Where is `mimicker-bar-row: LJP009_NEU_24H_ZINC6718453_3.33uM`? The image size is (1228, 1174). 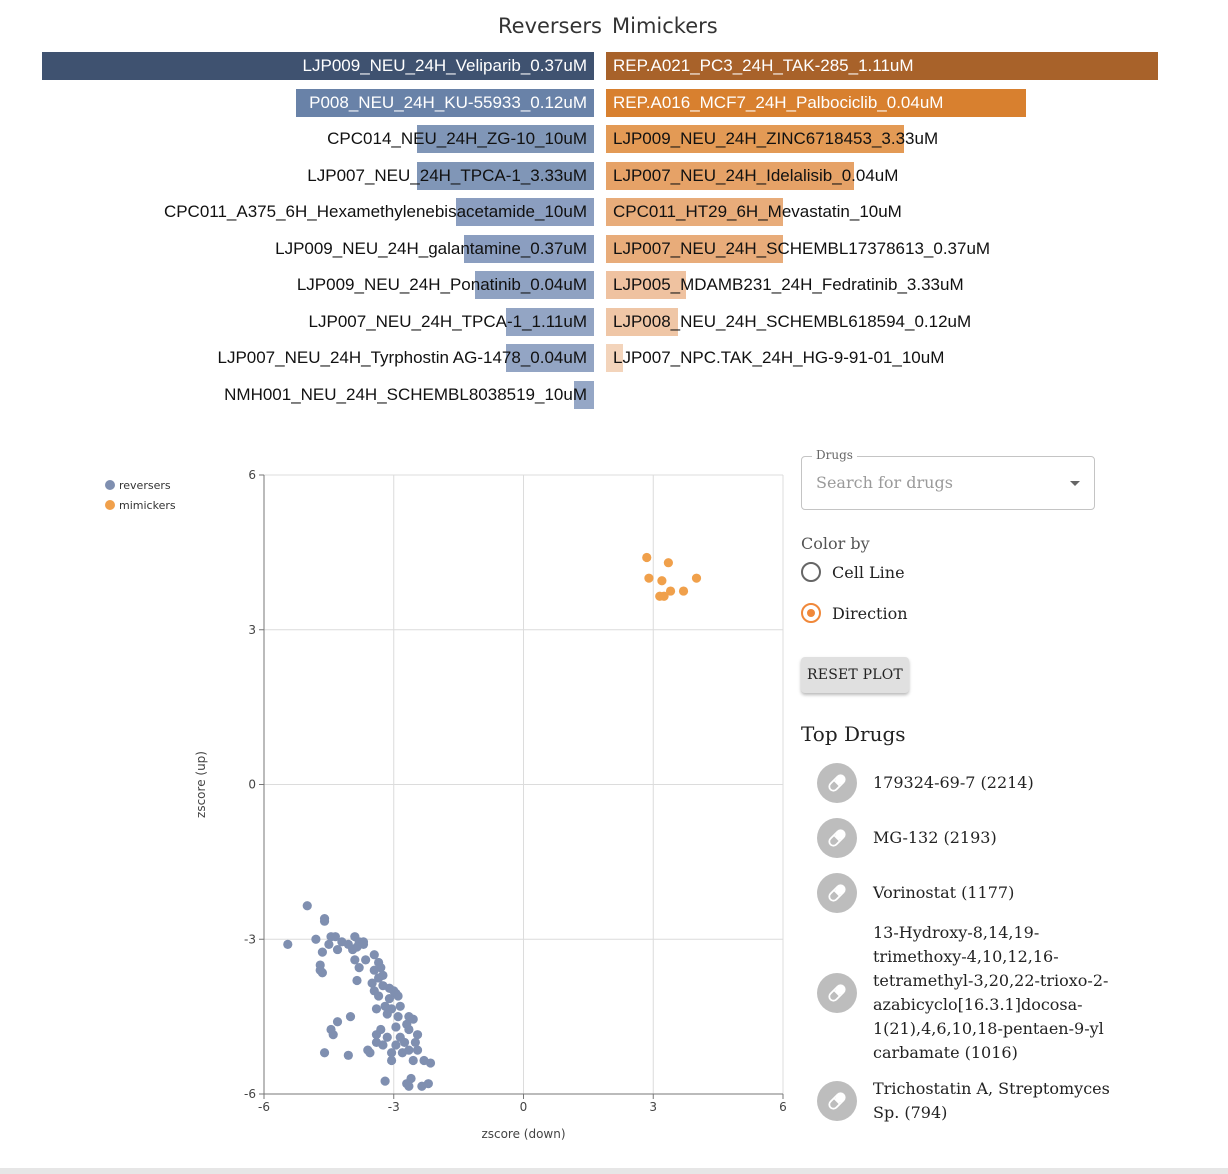 mimicker-bar-row: LJP009_NEU_24H_ZINC6718453_3.33uM is located at coordinates (886, 139).